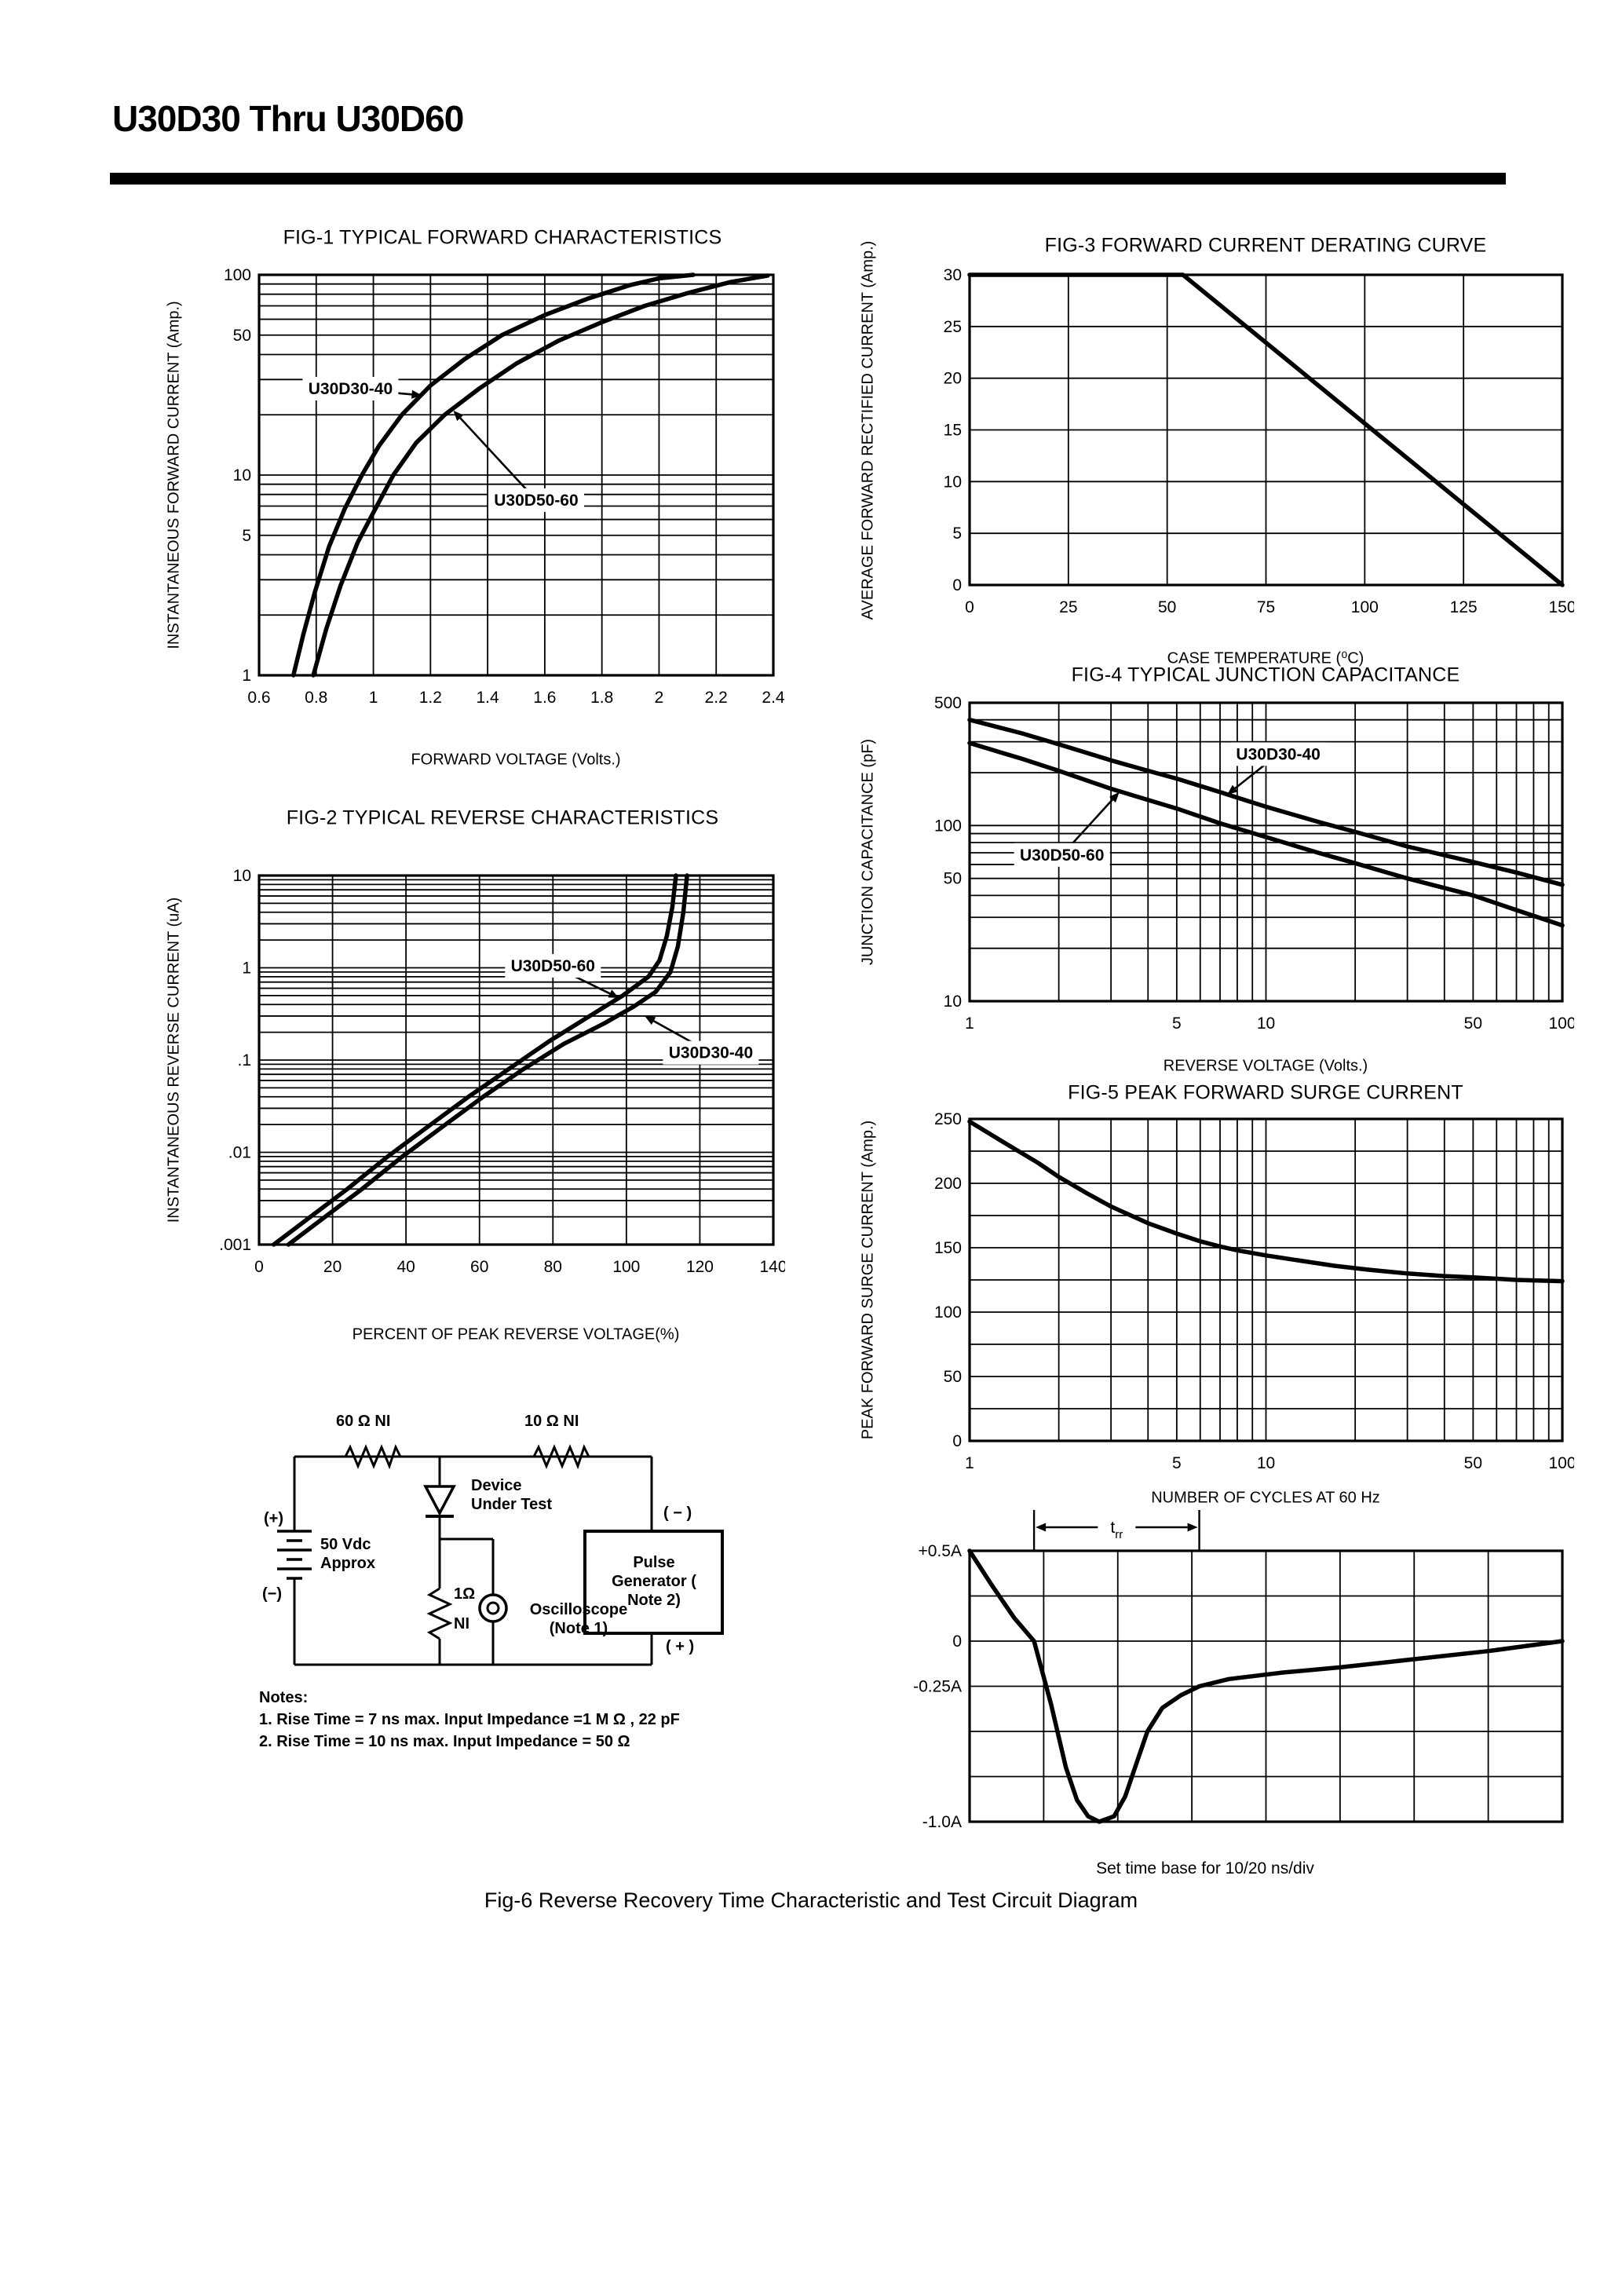  I want to click on device-under-test-label: Device Under Test, so click(511, 1495).